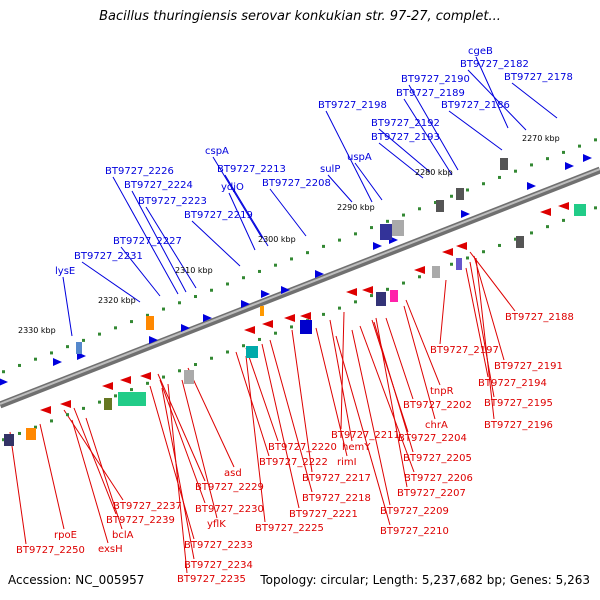 The image size is (600, 600). Describe the element at coordinates (218, 545) in the screenshot. I see `reverse-gene-label: BT9727_2233` at that location.